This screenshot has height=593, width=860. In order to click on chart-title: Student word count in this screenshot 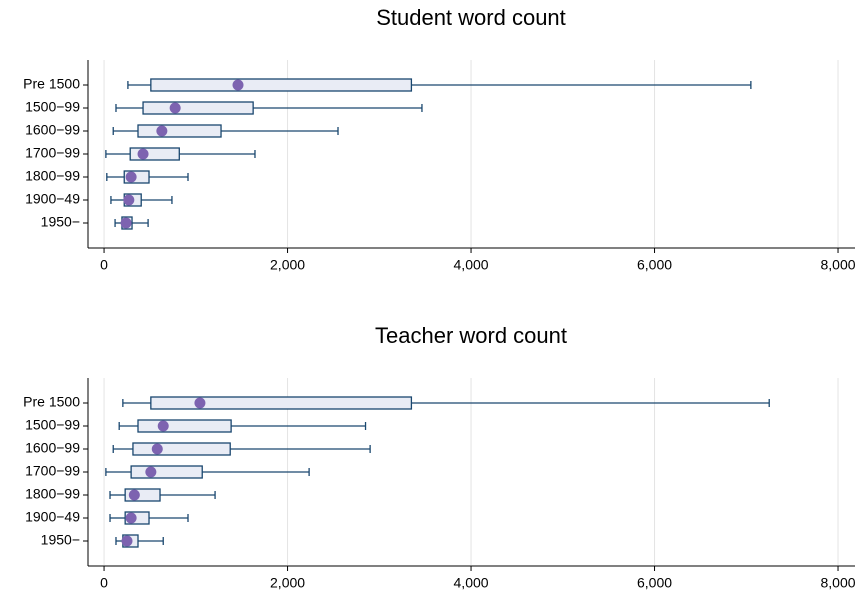, I will do `click(471, 17)`.